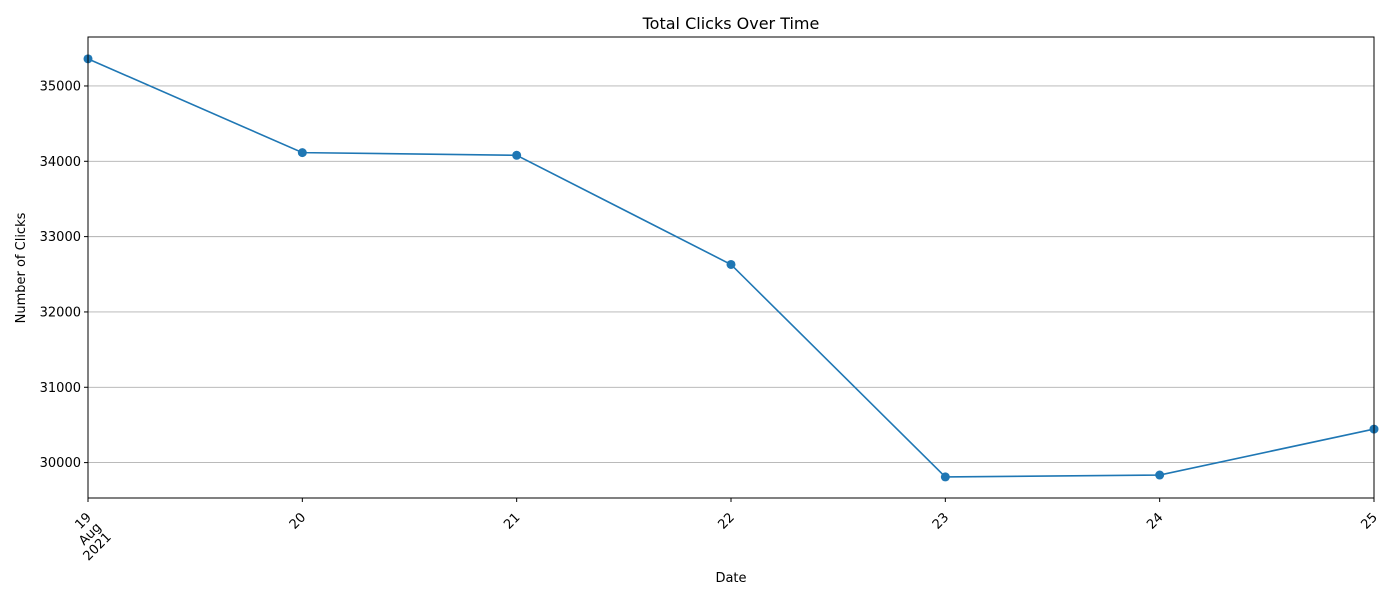 This screenshot has width=1400, height=600. I want to click on x-tick-label: 25, so click(1370, 521).